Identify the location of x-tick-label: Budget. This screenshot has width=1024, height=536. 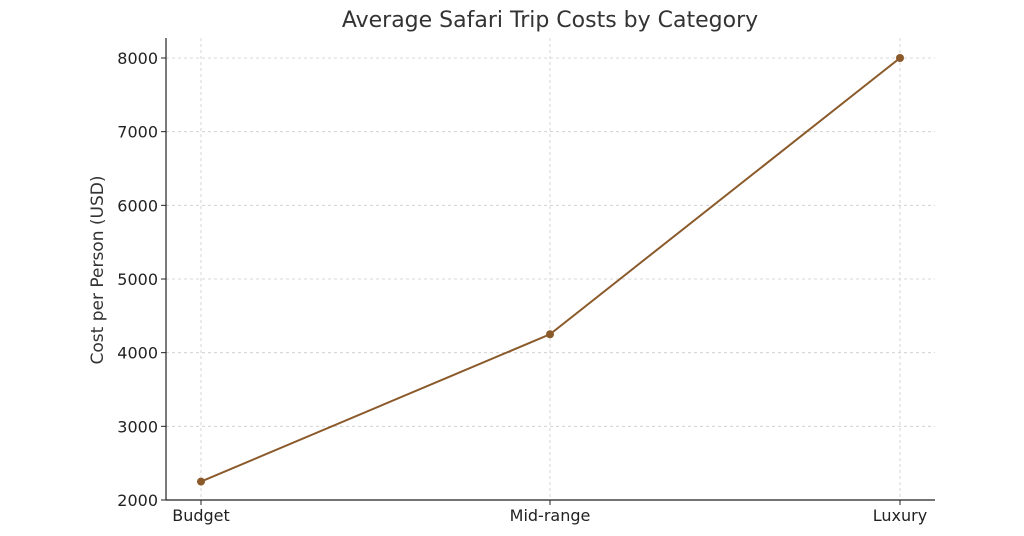
(201, 515).